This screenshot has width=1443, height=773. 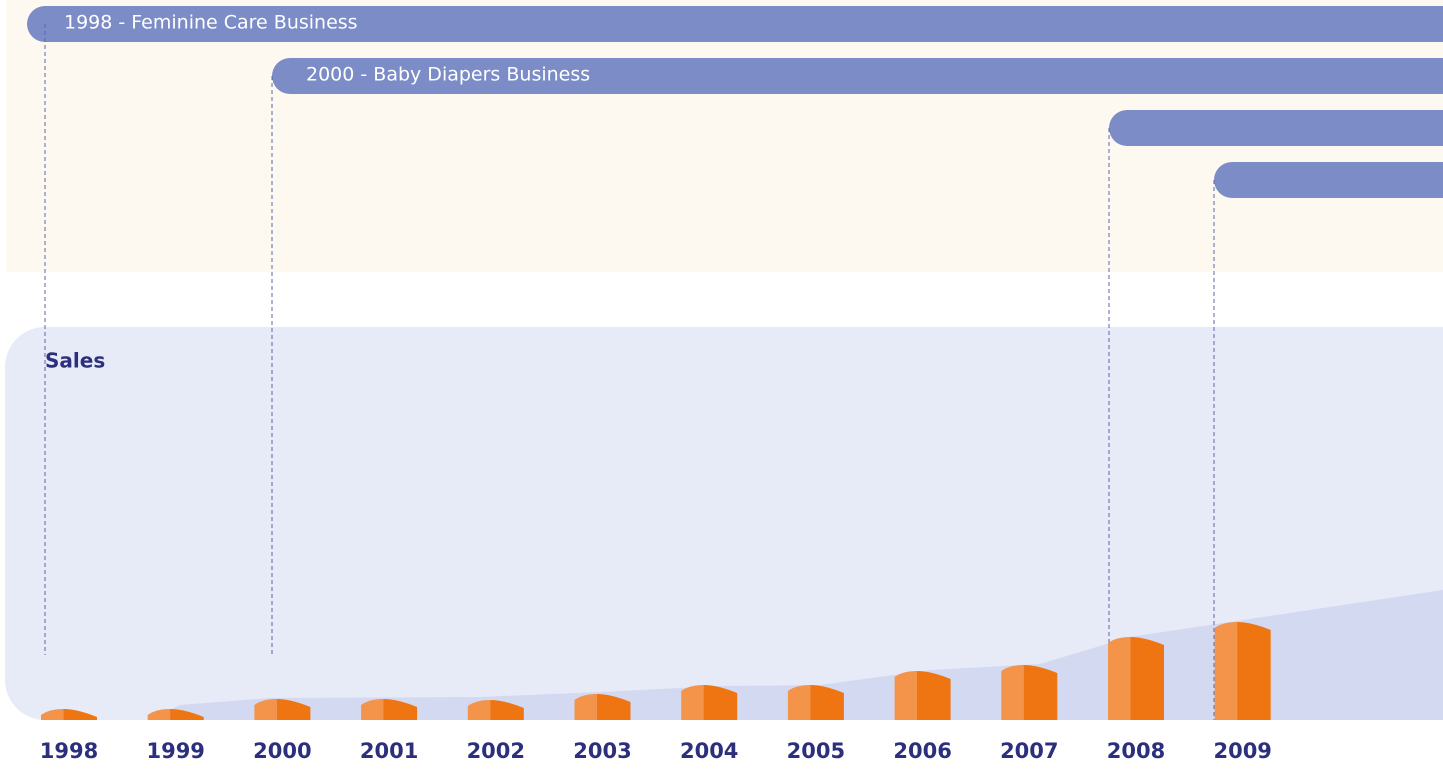 What do you see at coordinates (816, 751) in the screenshot?
I see `x-tick-label: 2005` at bounding box center [816, 751].